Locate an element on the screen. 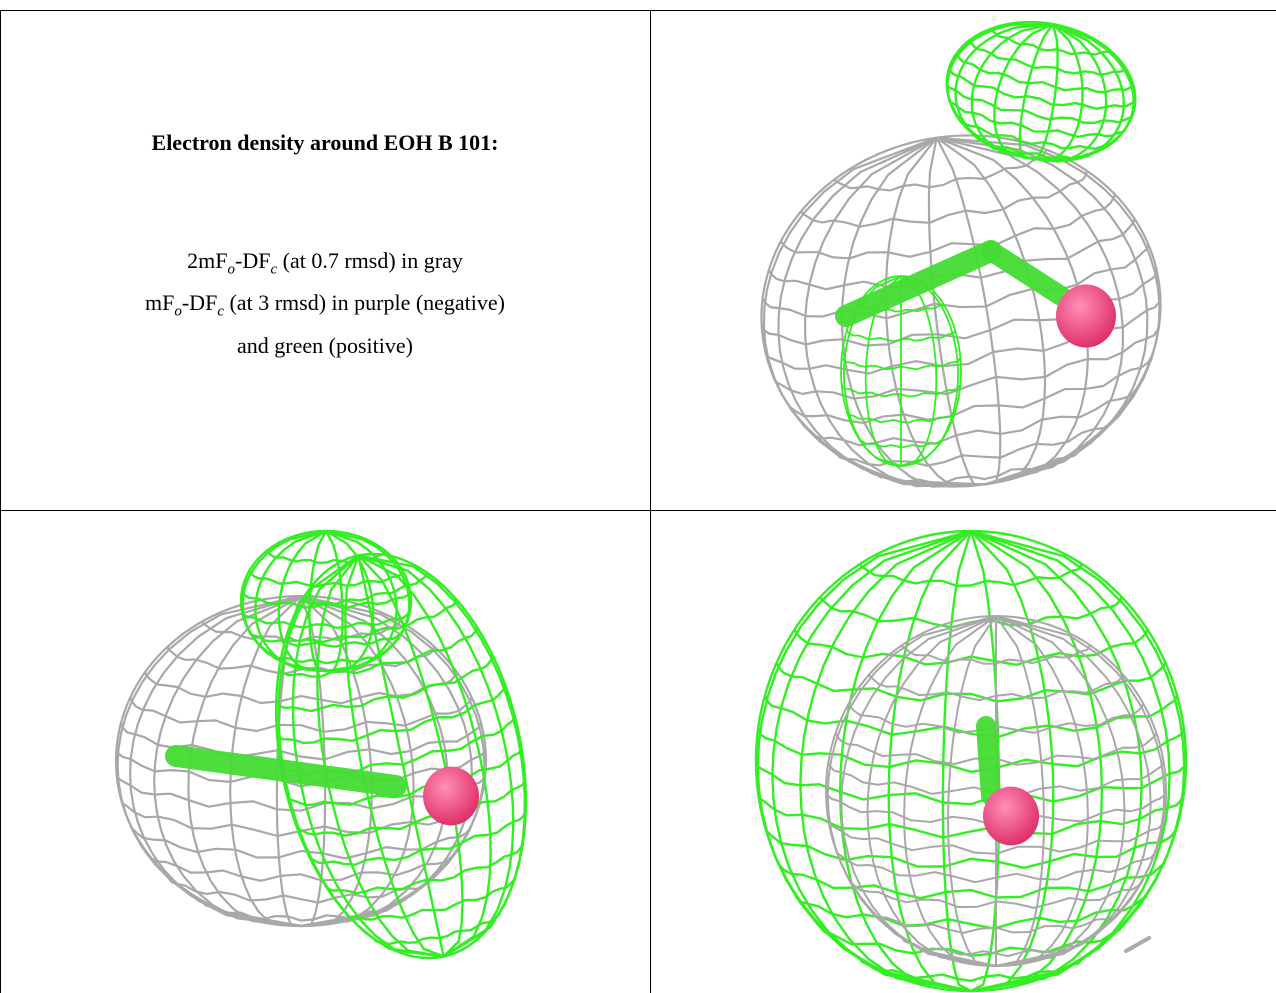 The width and height of the screenshot is (1276, 993). legend-text: mF is located at coordinates (160, 303).